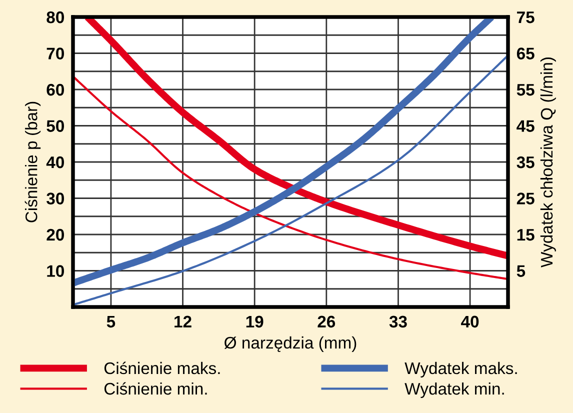 Image resolution: width=573 pixels, height=413 pixels. What do you see at coordinates (255, 322) in the screenshot?
I see `x-tick-label: 19` at bounding box center [255, 322].